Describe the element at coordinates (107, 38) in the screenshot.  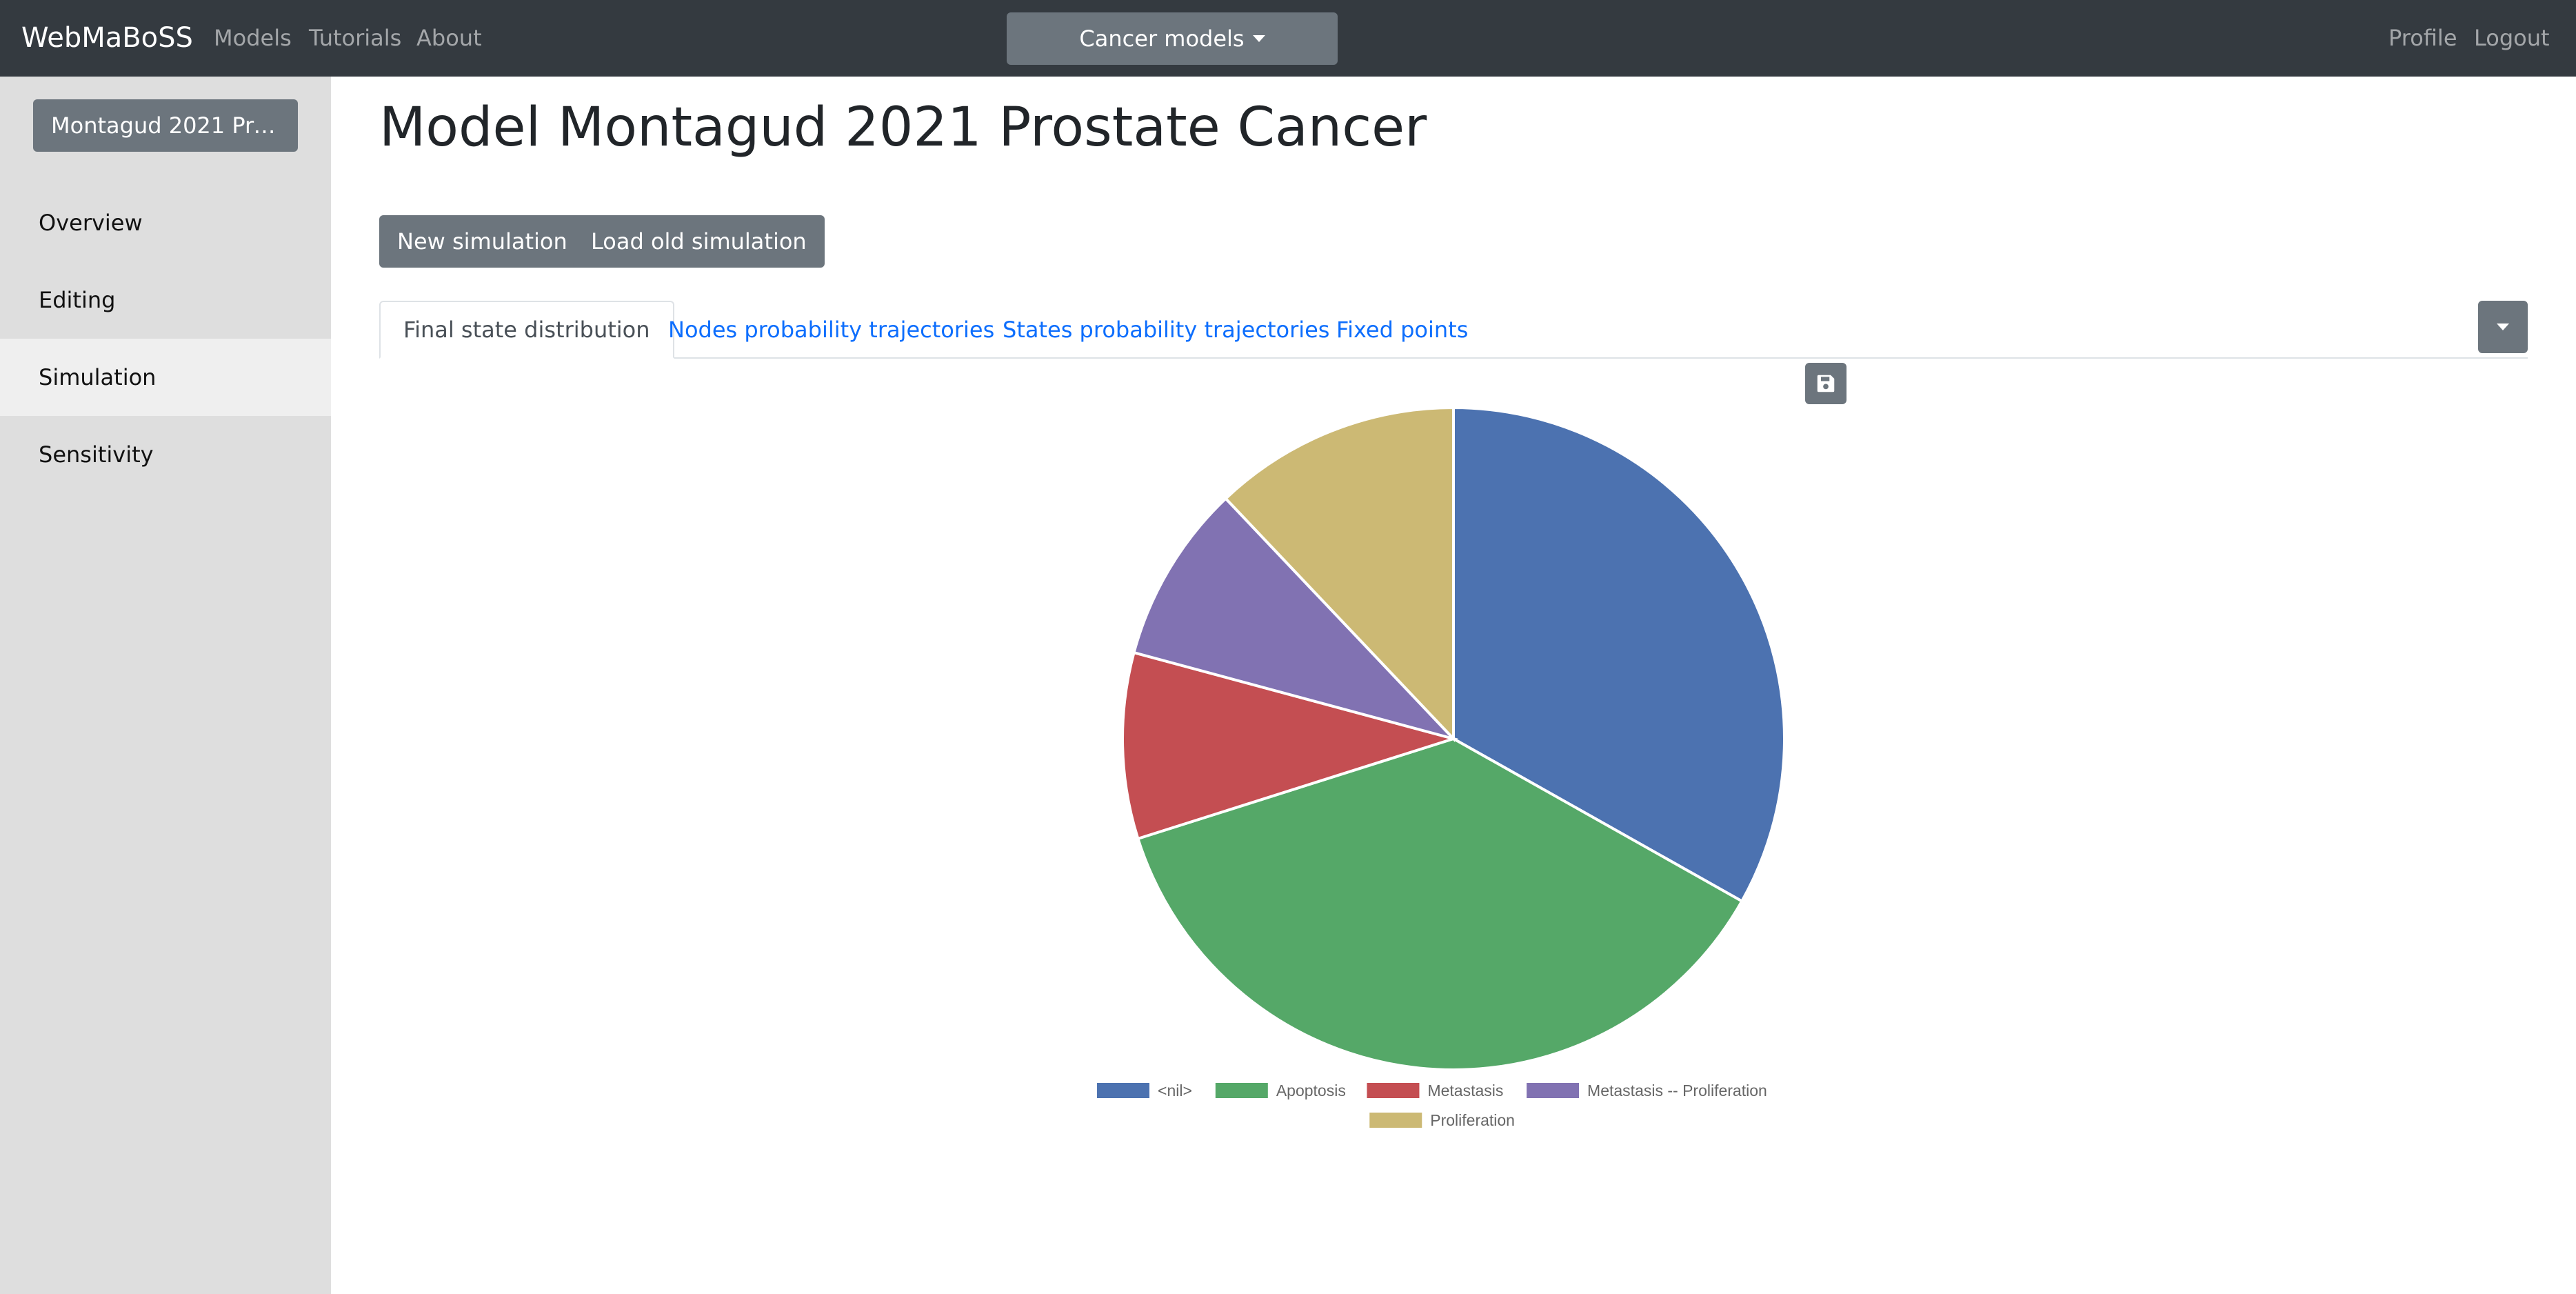
I see `brand-logo: WebMaBoSS` at that location.